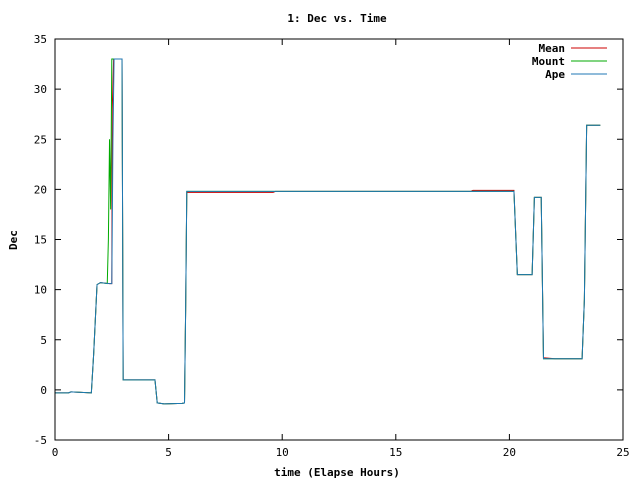 The width and height of the screenshot is (640, 480). What do you see at coordinates (40, 240) in the screenshot?
I see `y-tick-label: 15` at bounding box center [40, 240].